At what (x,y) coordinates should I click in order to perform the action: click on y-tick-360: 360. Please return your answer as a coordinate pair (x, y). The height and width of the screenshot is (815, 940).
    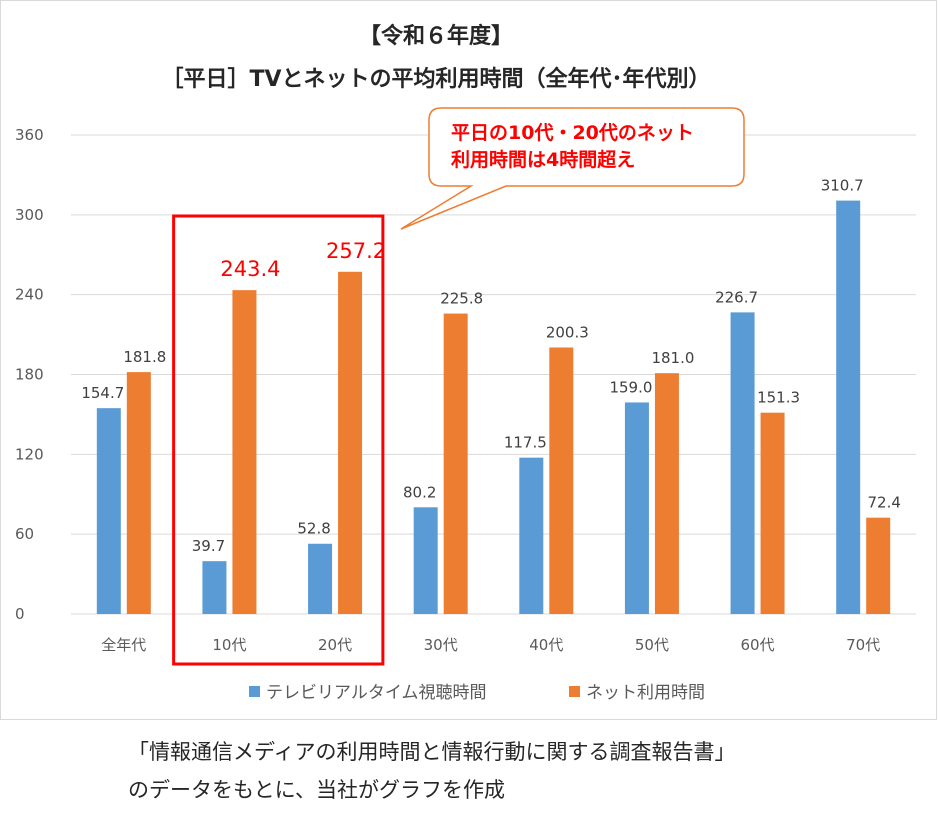
    Looking at the image, I should click on (29, 135).